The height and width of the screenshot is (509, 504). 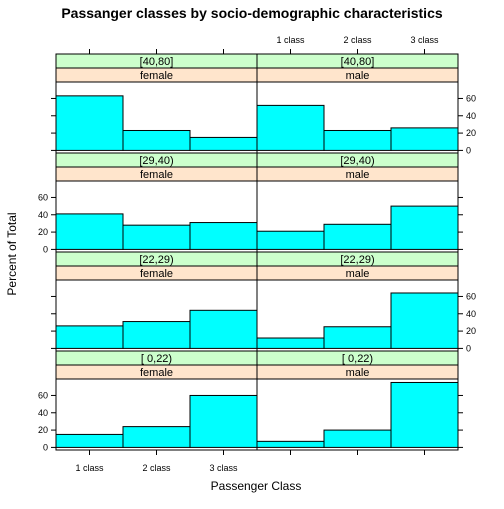 What do you see at coordinates (223, 468) in the screenshot?
I see `x-tick-label-bottom: 3 class` at bounding box center [223, 468].